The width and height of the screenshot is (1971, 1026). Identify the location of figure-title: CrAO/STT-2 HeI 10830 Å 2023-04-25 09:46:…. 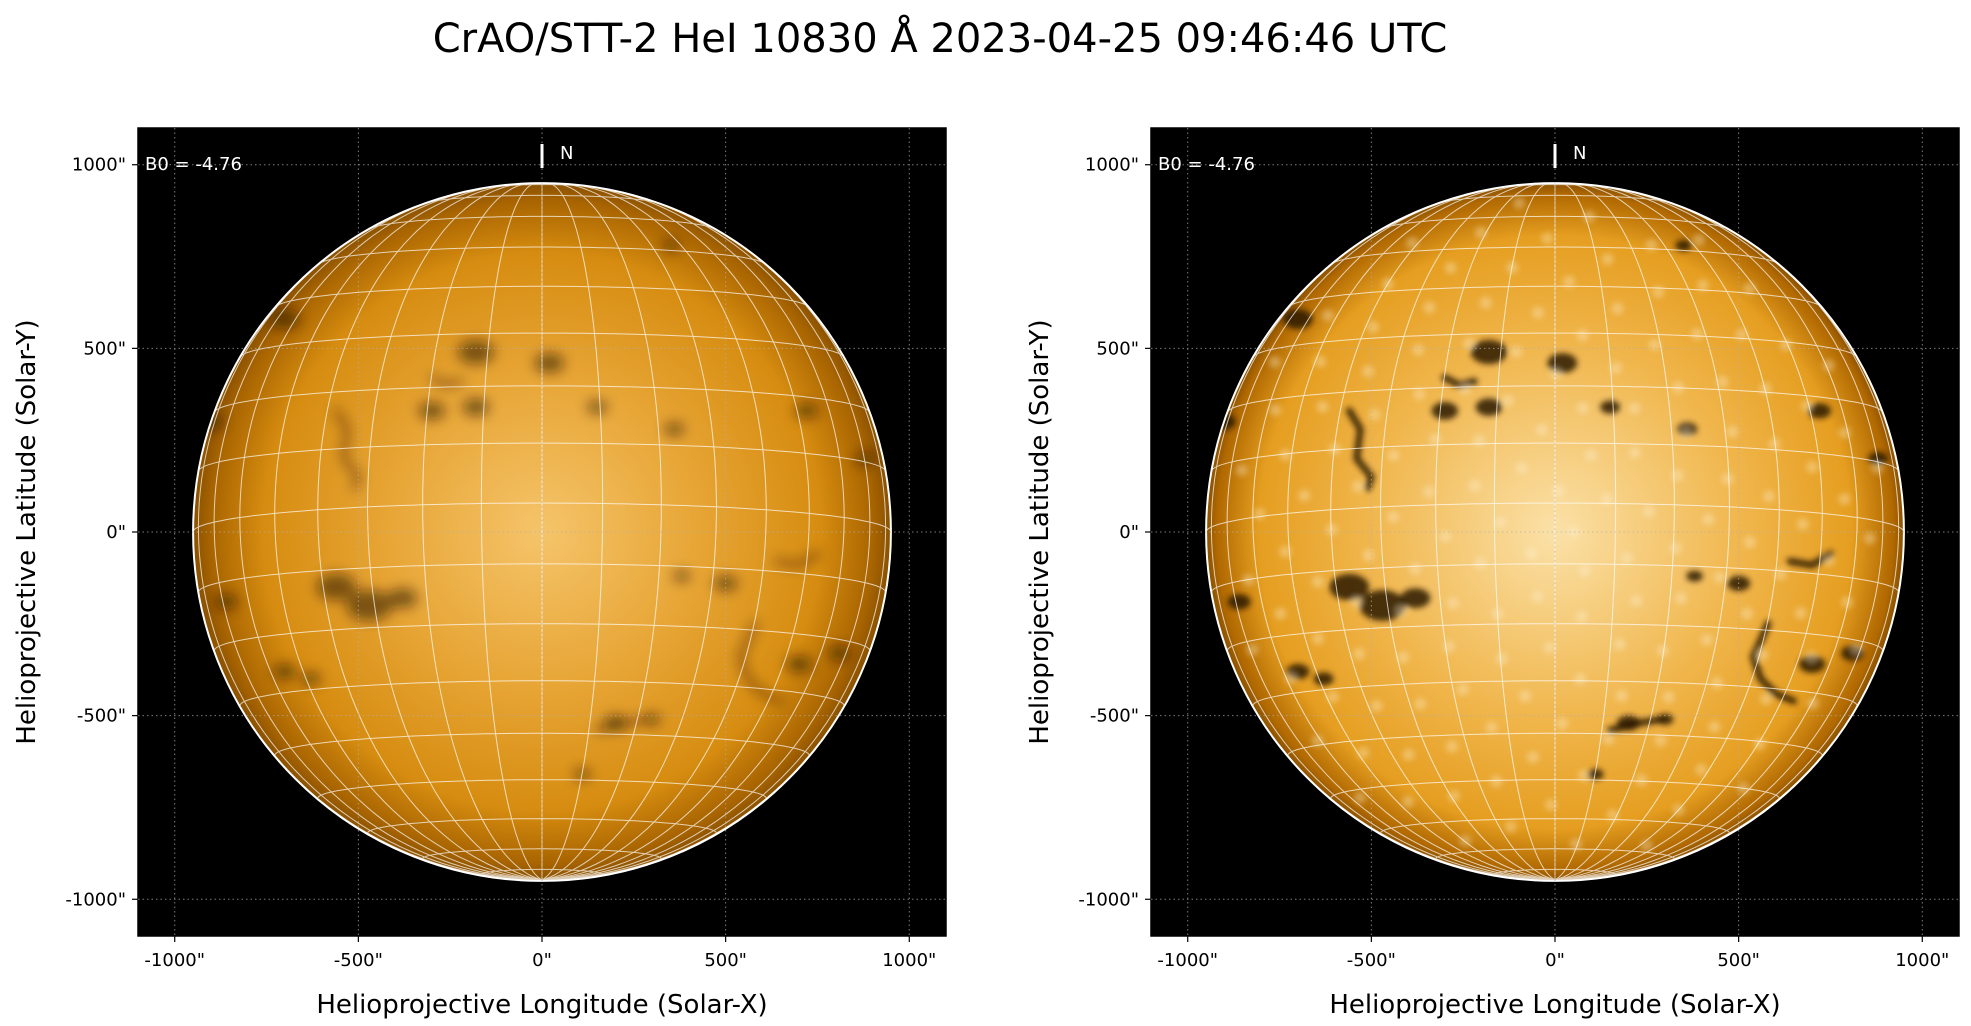
(940, 38).